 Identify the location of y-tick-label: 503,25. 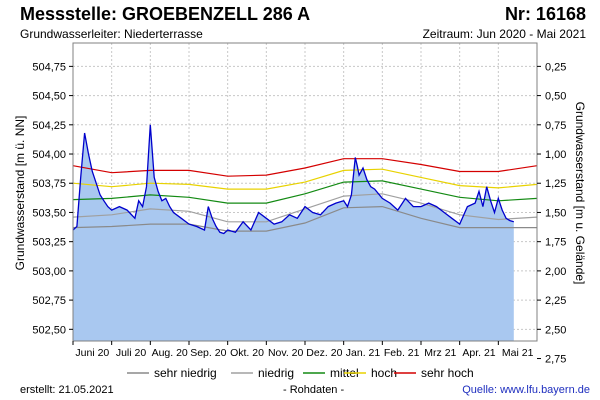
(49, 243).